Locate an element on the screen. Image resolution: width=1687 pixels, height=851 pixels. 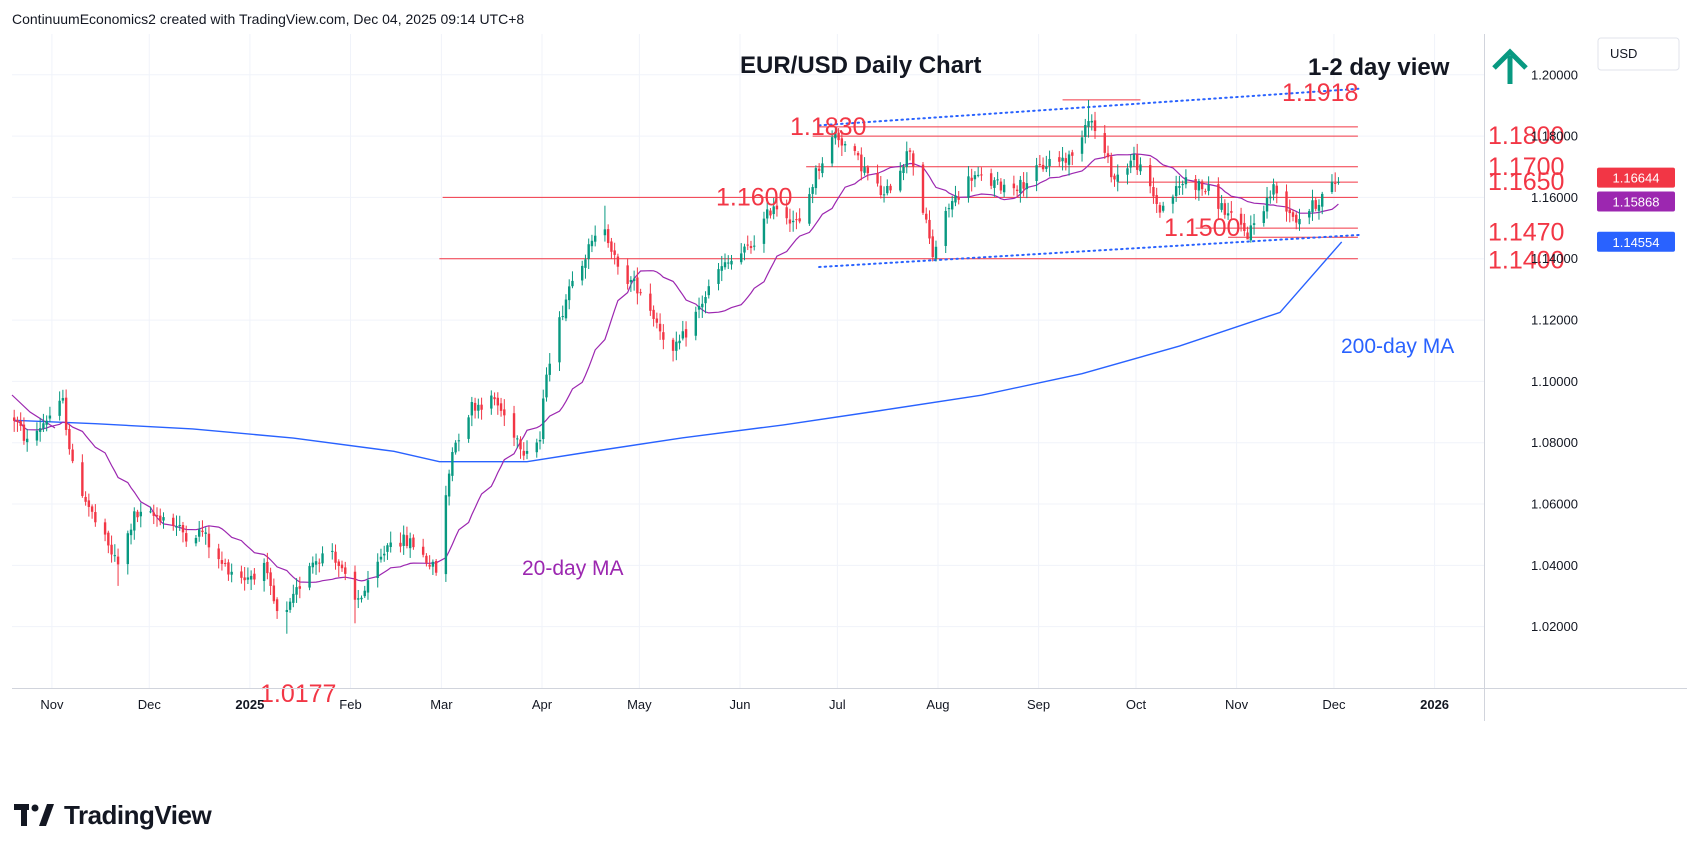
x-tick-label: Dec is located at coordinates (150, 704).